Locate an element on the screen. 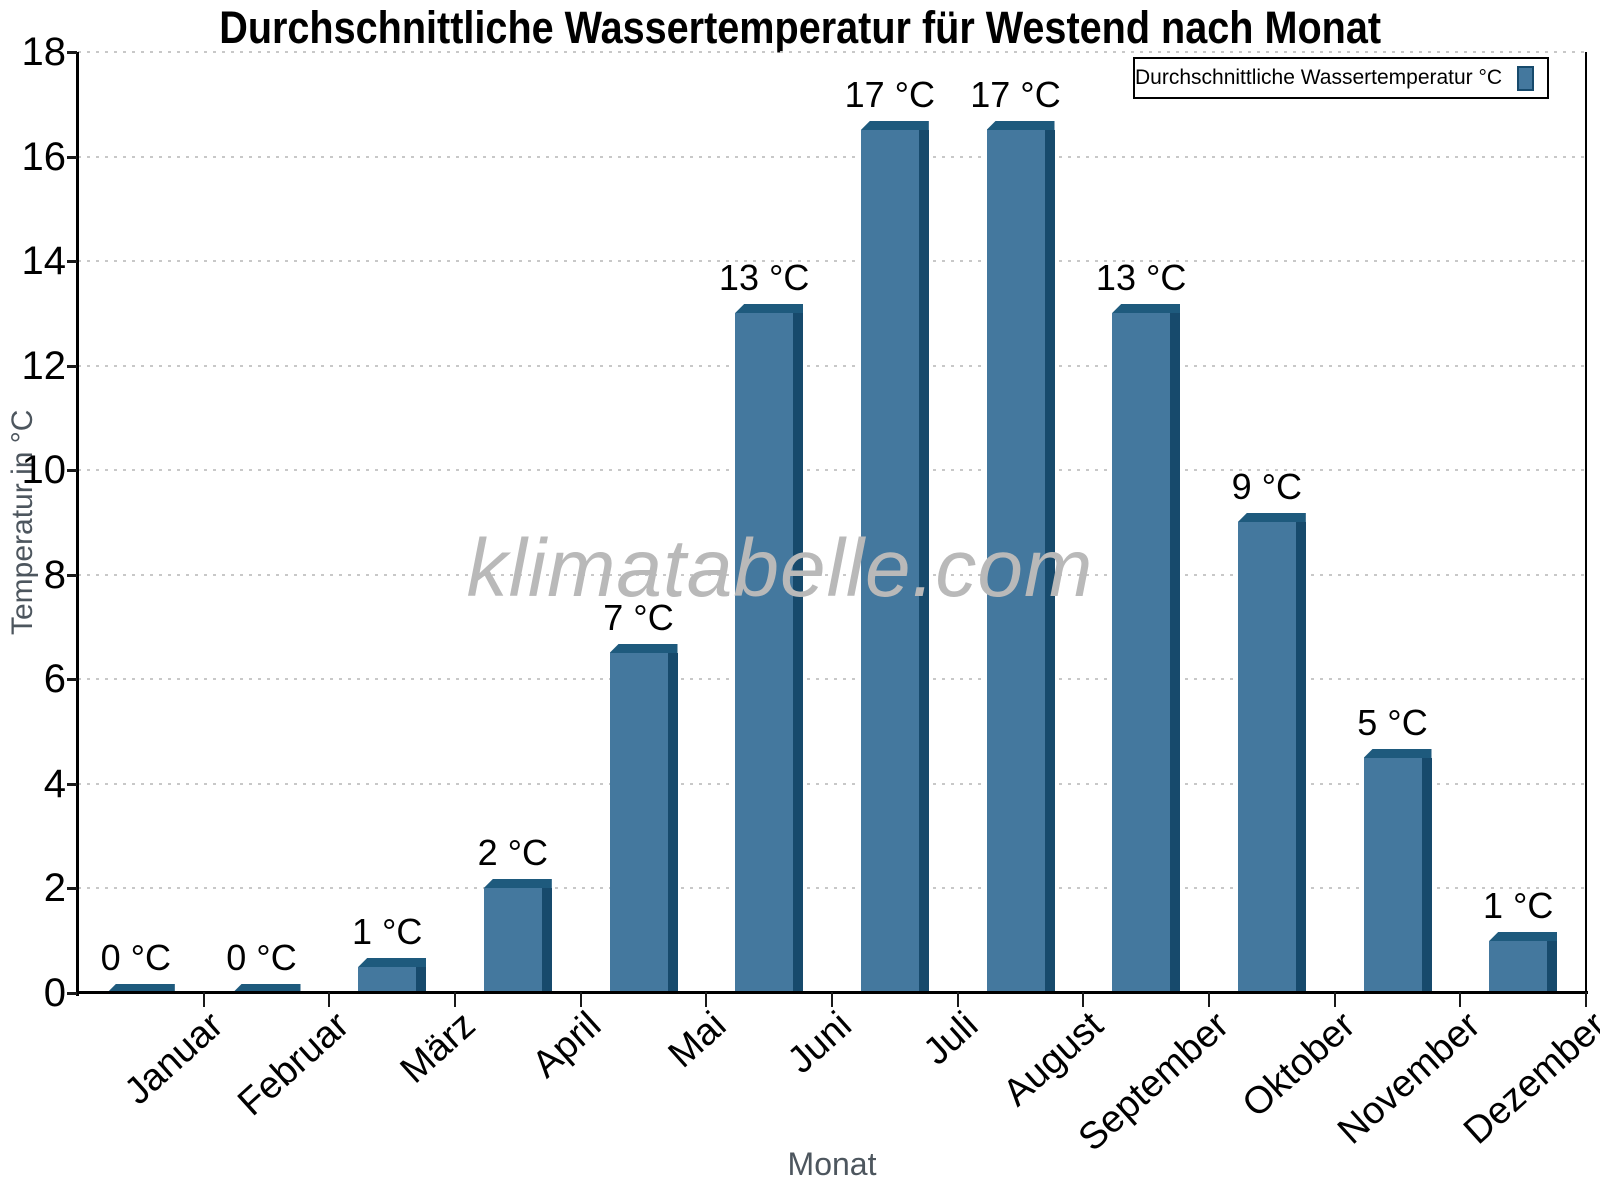  bar-value-label-mai: 7 °C is located at coordinates (638, 617).